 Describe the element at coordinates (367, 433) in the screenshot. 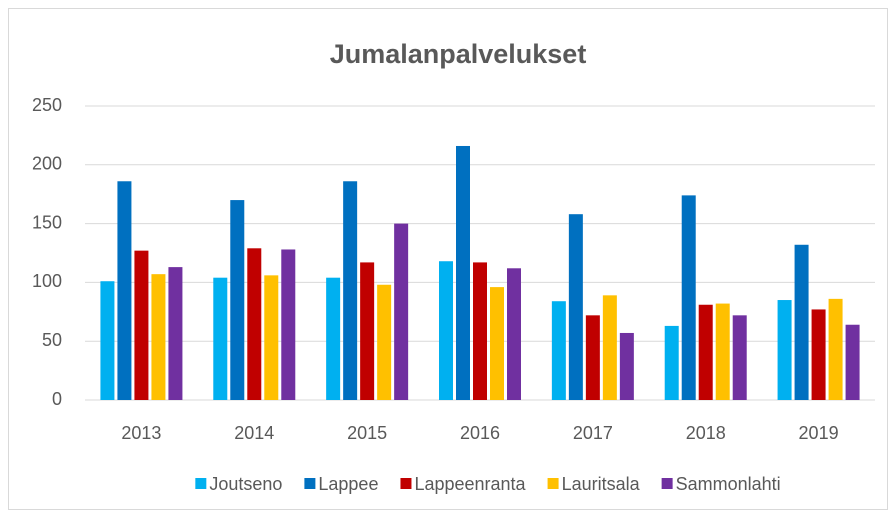

I see `x-tick-label: 2015` at that location.